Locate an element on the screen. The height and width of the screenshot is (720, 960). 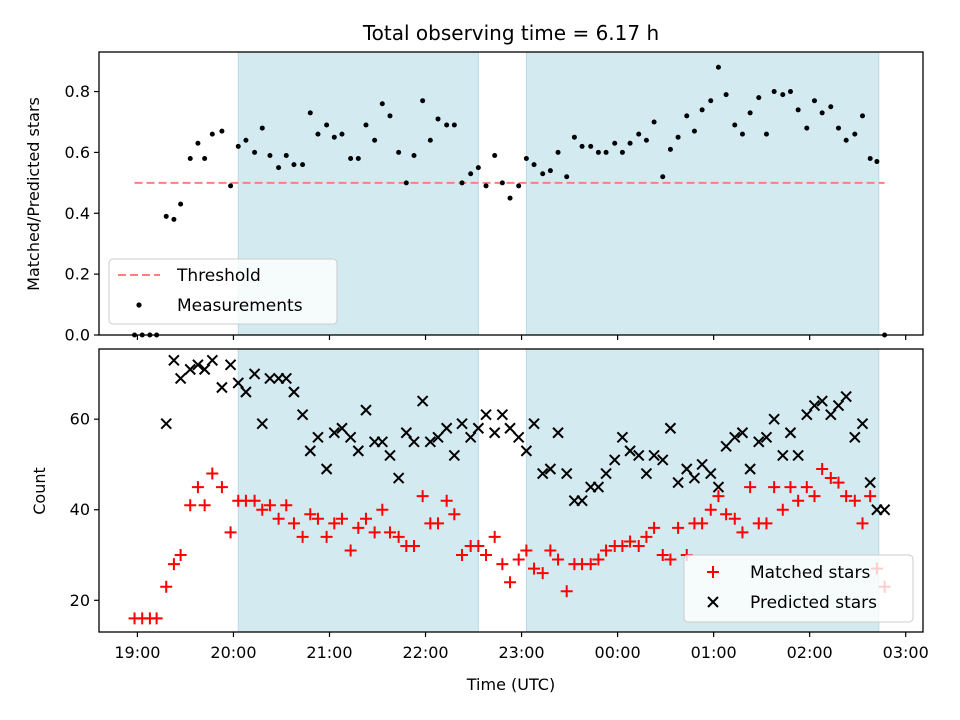
legend-predicted-label: Predicted stars is located at coordinates (813, 603).